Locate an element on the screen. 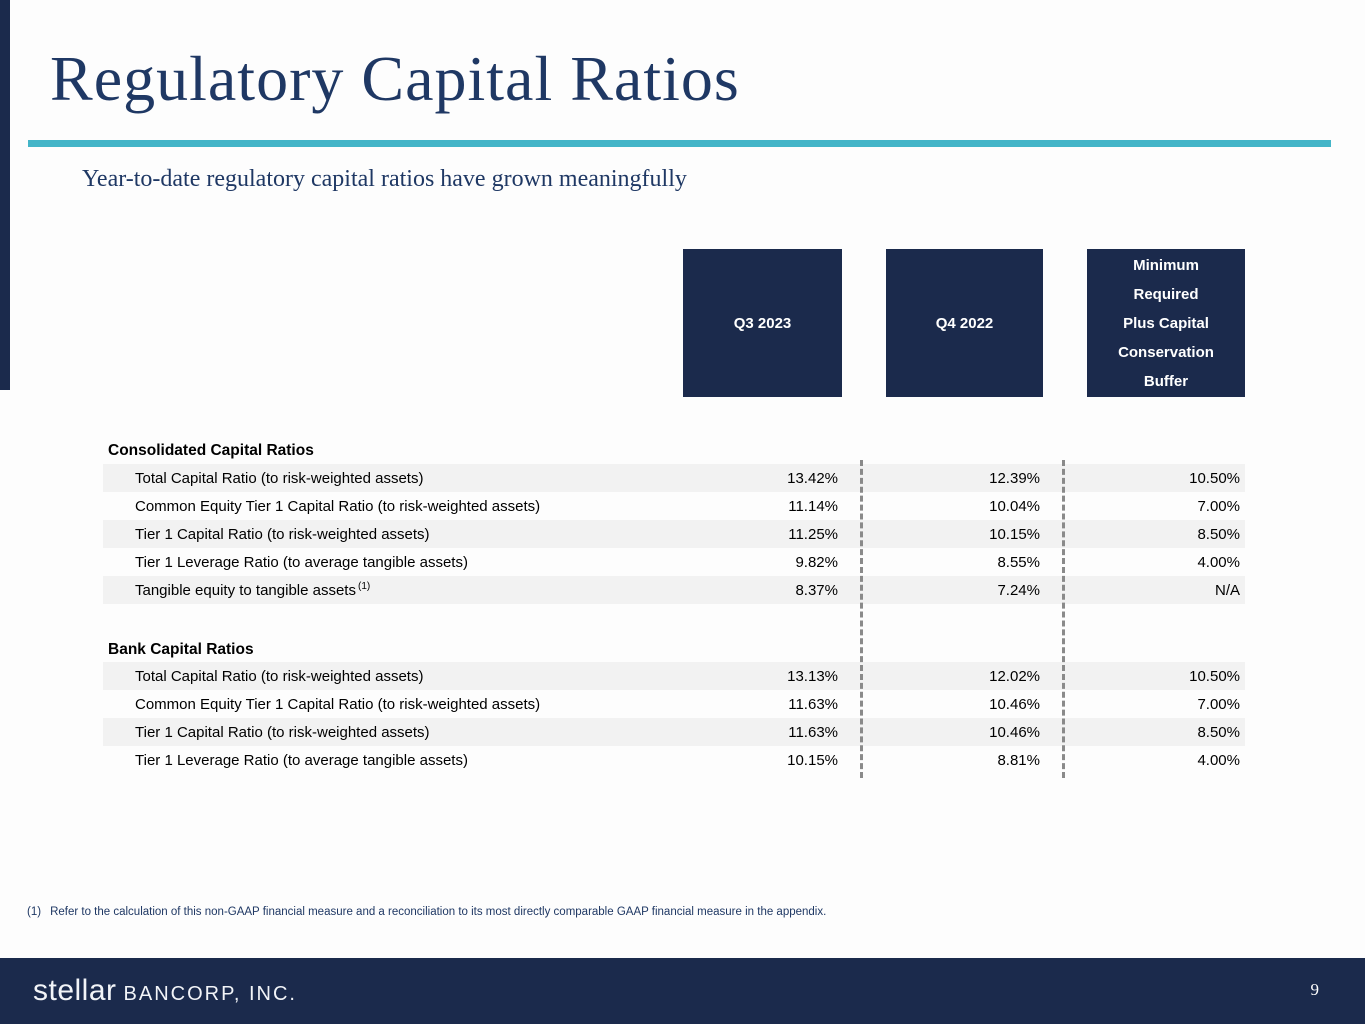 The width and height of the screenshot is (1365, 1024). q4-2022-value: 7.24% is located at coordinates (1018, 590).